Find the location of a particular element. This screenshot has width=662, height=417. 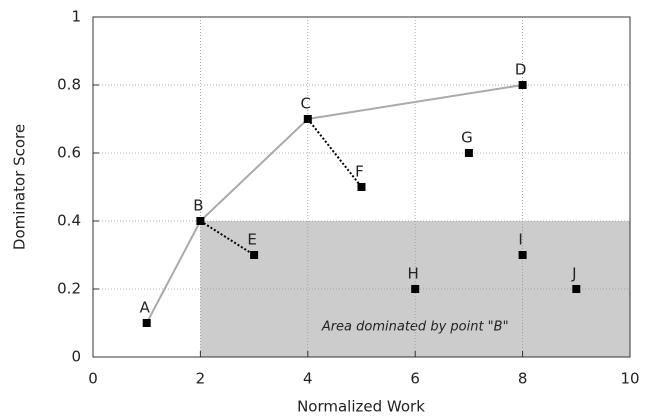

area-label: Area dominated by point "B" is located at coordinates (415, 327).